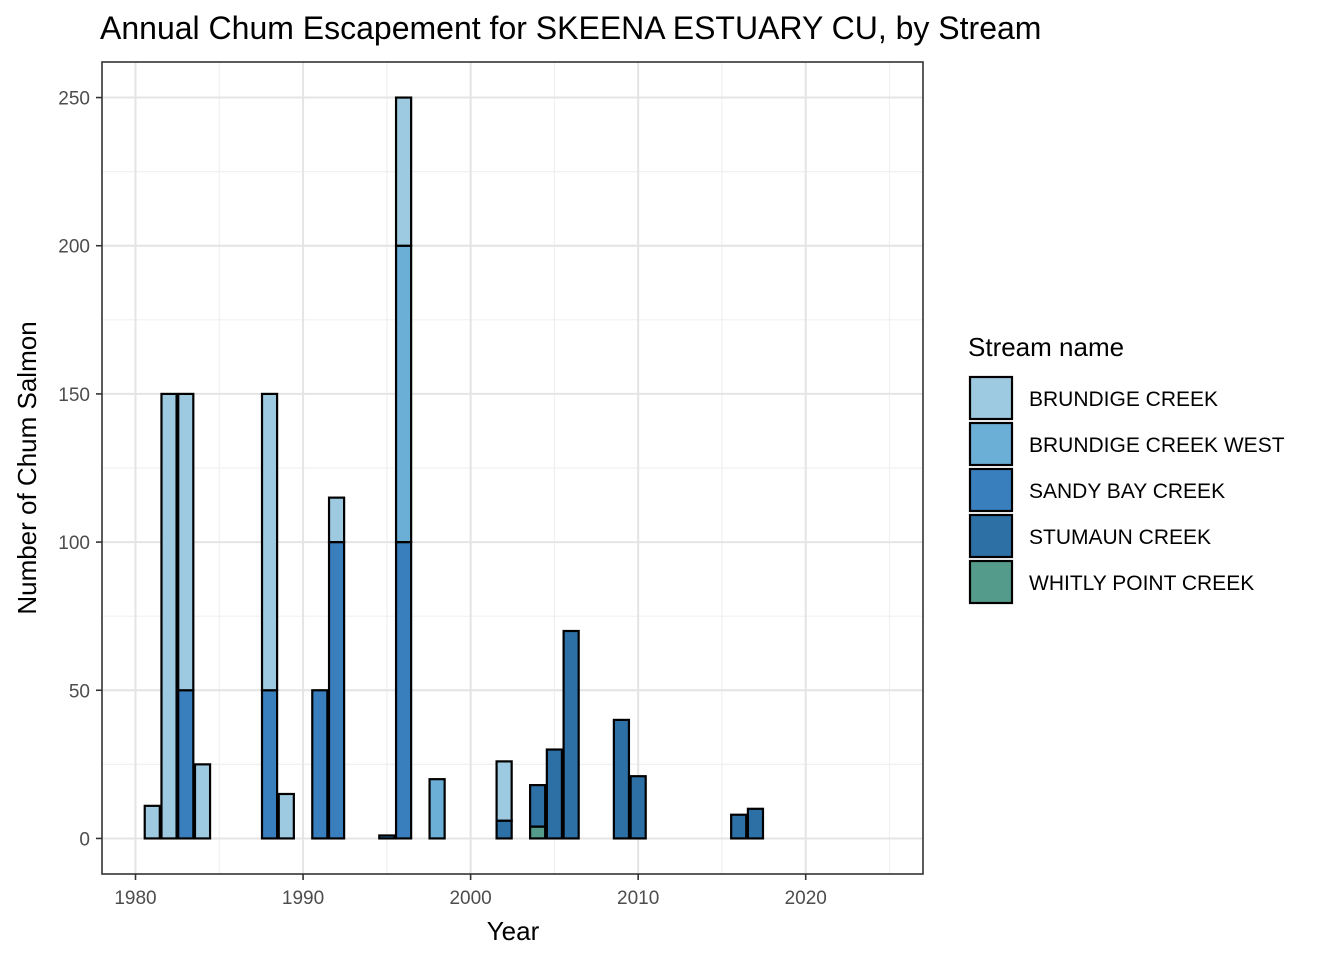 The width and height of the screenshot is (1344, 960). What do you see at coordinates (1046, 347) in the screenshot?
I see `legend-title: Stream name` at bounding box center [1046, 347].